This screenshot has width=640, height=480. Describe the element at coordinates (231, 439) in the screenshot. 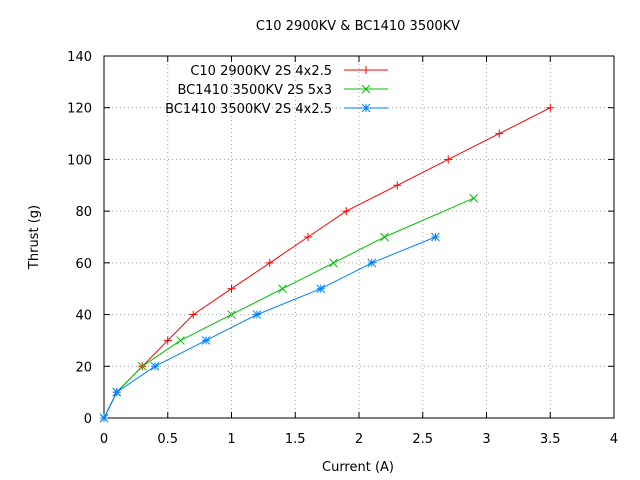

I see `x-tick-label: 1` at that location.